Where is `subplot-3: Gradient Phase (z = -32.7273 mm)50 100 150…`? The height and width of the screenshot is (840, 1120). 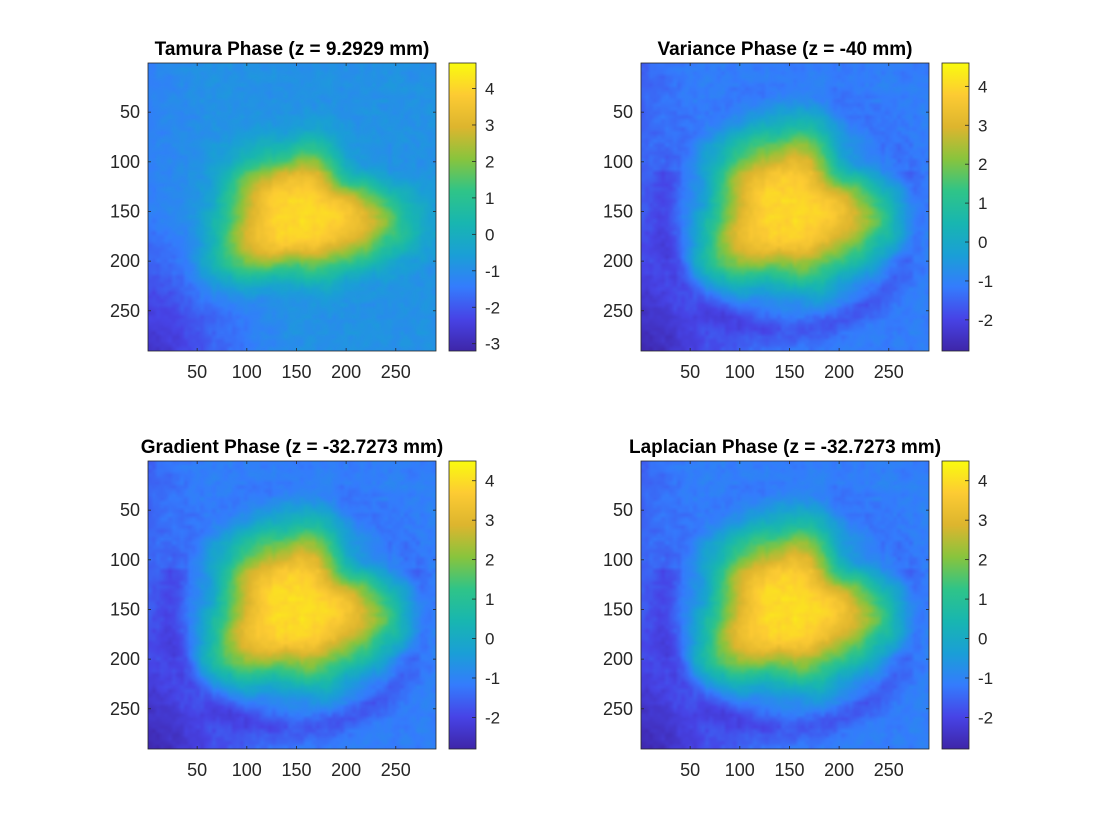
subplot-3: Gradient Phase (z = -32.7273 mm)50 100 150… is located at coordinates (305, 608).